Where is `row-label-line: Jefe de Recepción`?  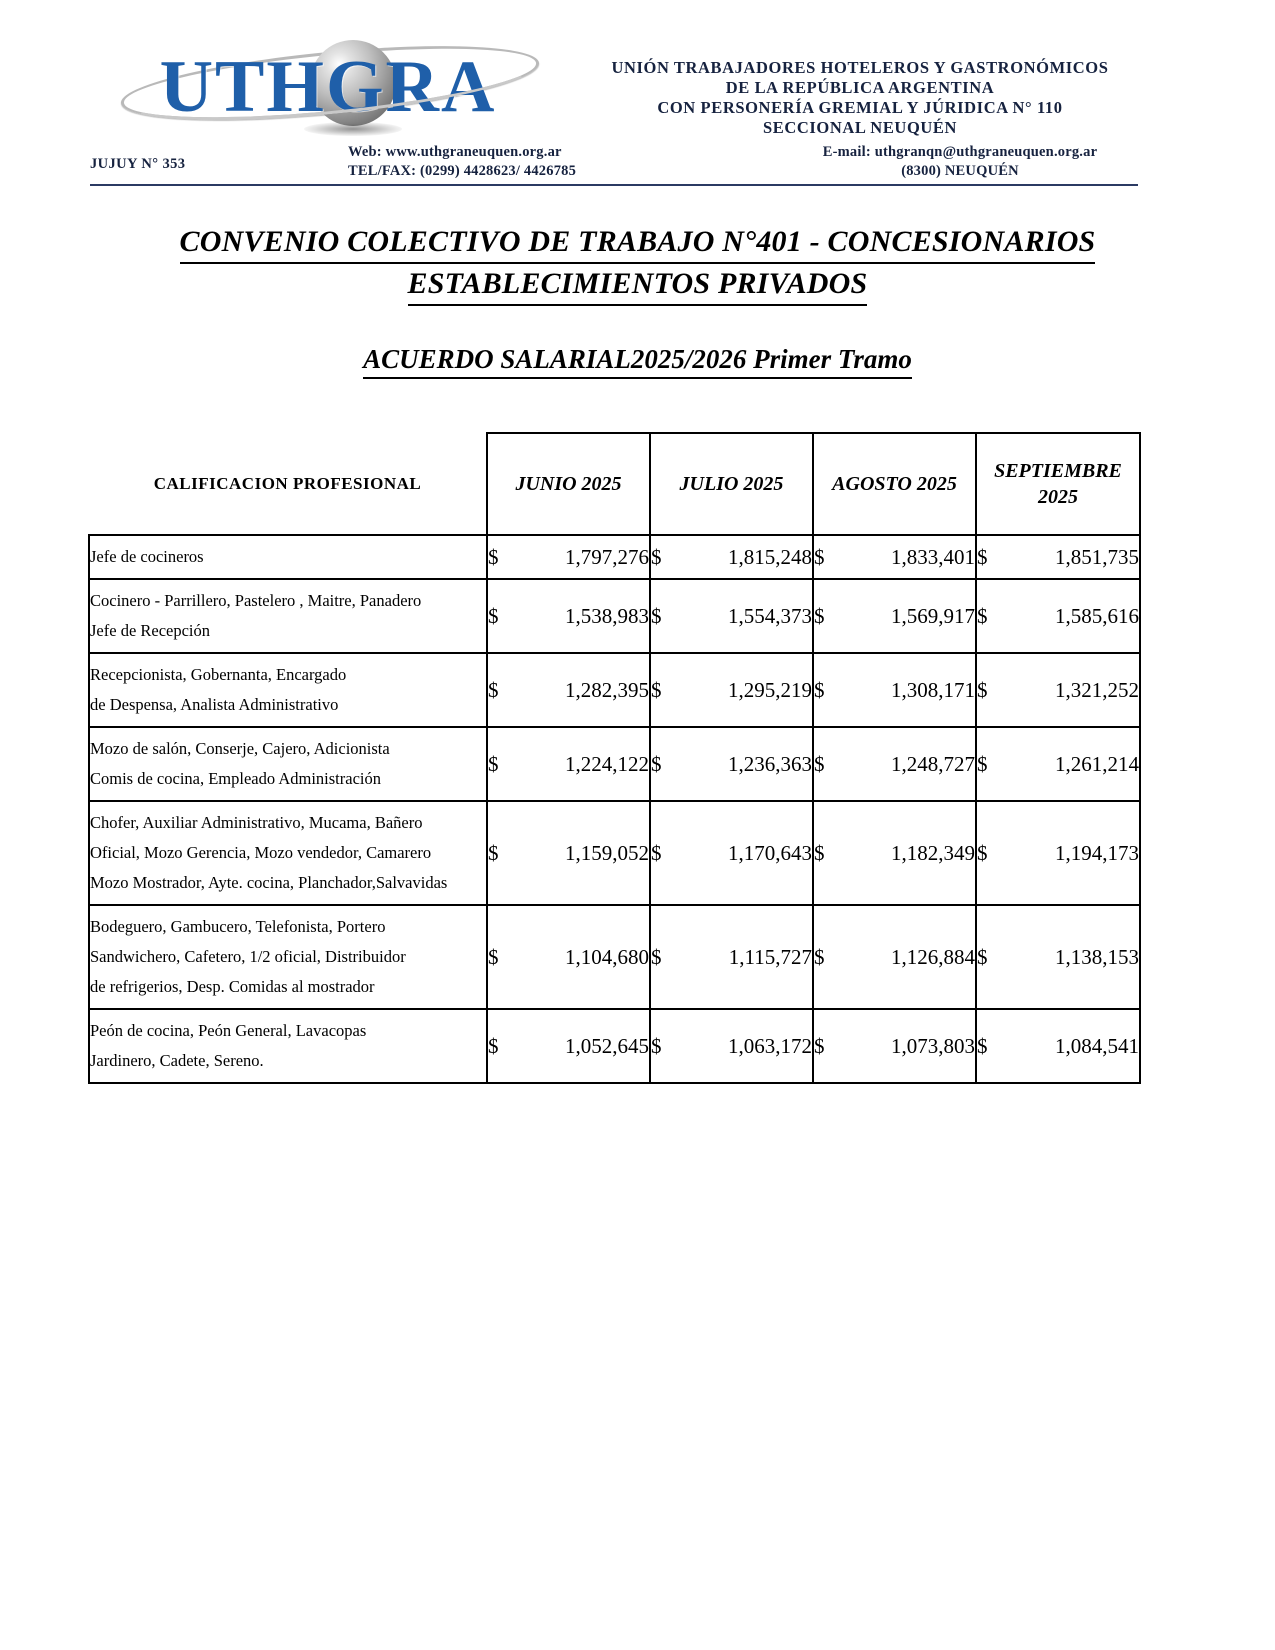
row-label-line: Jefe de Recepción is located at coordinates (150, 630).